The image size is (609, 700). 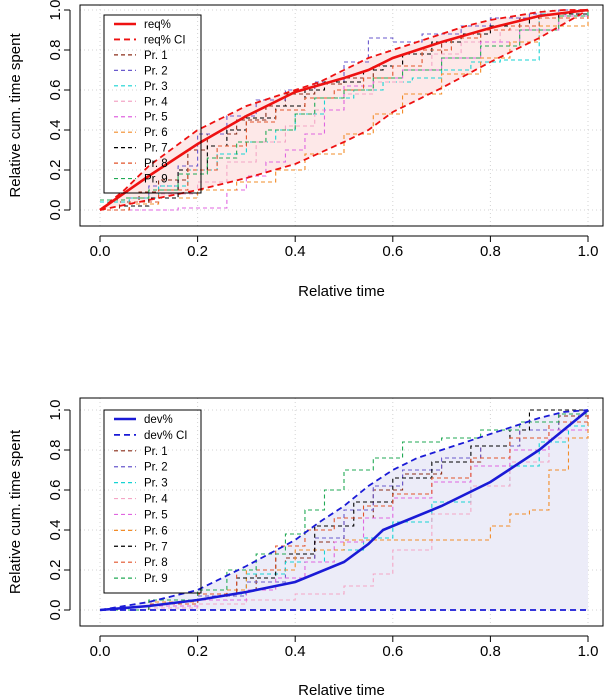 I want to click on legend-label: req%, so click(x=157, y=25).